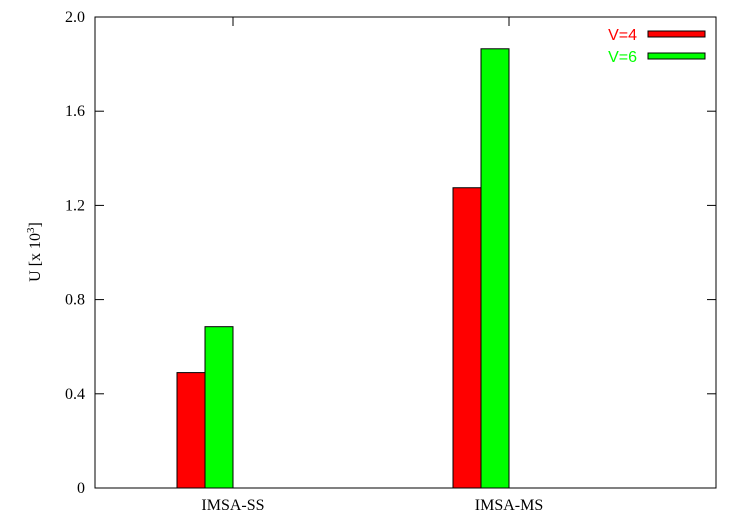 This screenshot has height=521, width=733. What do you see at coordinates (35, 224) in the screenshot?
I see `y-axis-label-suffix: ]` at bounding box center [35, 224].